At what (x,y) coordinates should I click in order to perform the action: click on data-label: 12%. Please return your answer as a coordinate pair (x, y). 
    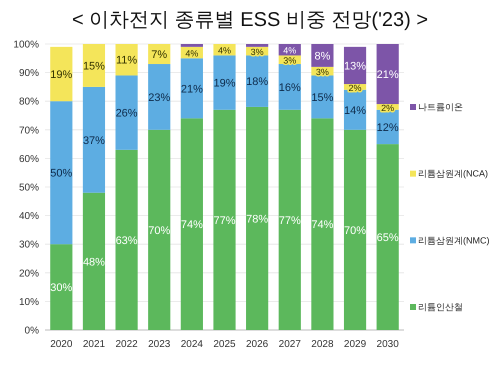
    Looking at the image, I should click on (387, 128).